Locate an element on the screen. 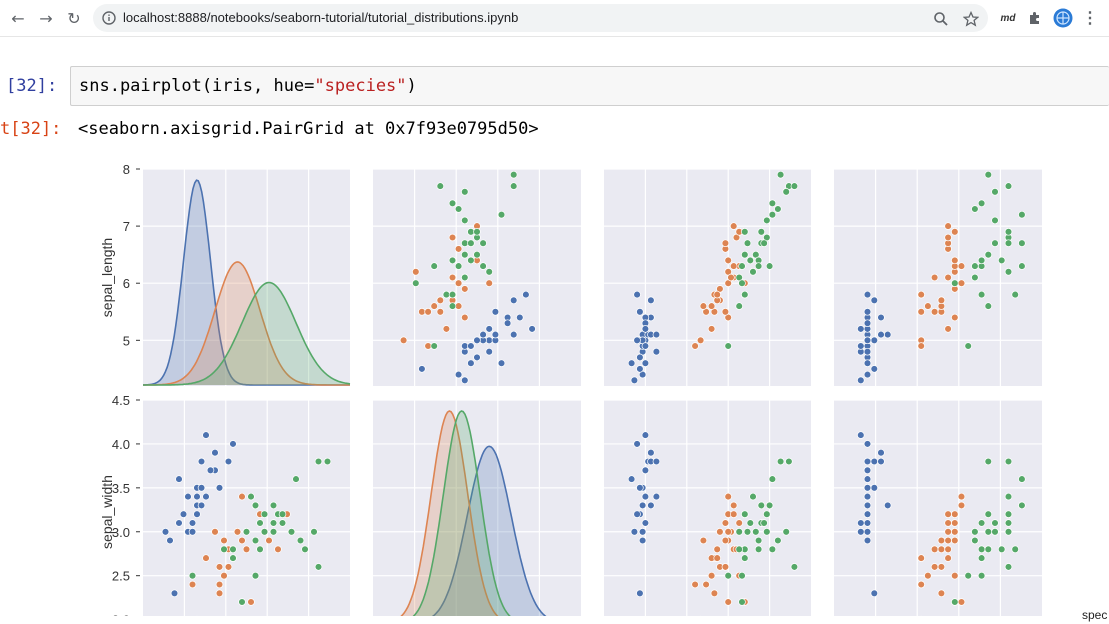 This screenshot has width=1109, height=624. kde-line-virginica is located at coordinates (247, 333).